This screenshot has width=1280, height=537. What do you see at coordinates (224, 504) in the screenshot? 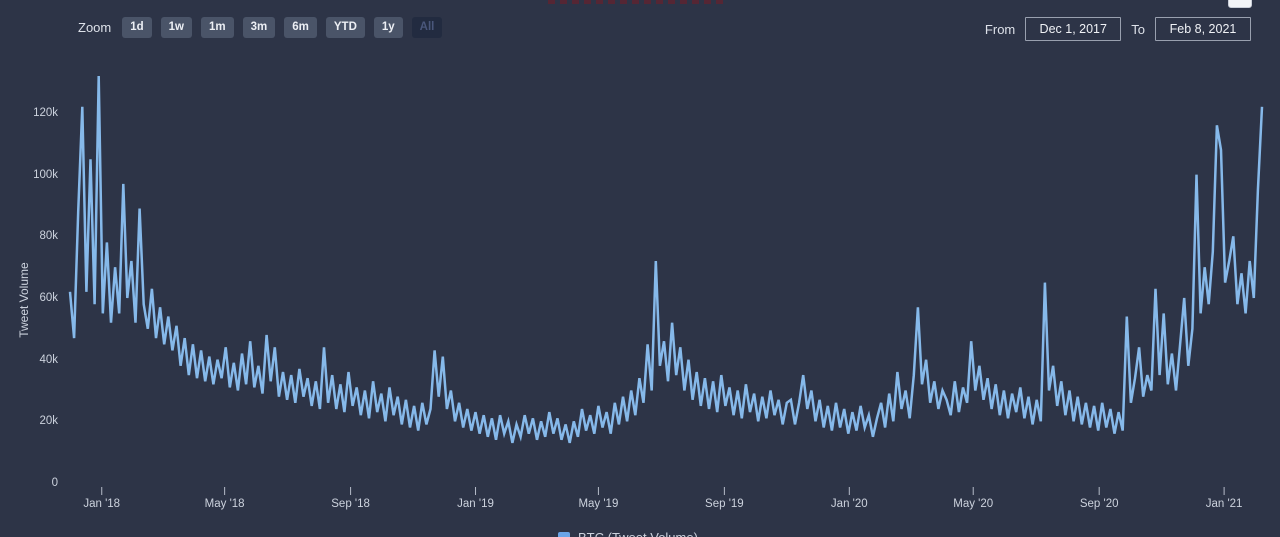
I see `x-tick-label: May '18` at bounding box center [224, 504].